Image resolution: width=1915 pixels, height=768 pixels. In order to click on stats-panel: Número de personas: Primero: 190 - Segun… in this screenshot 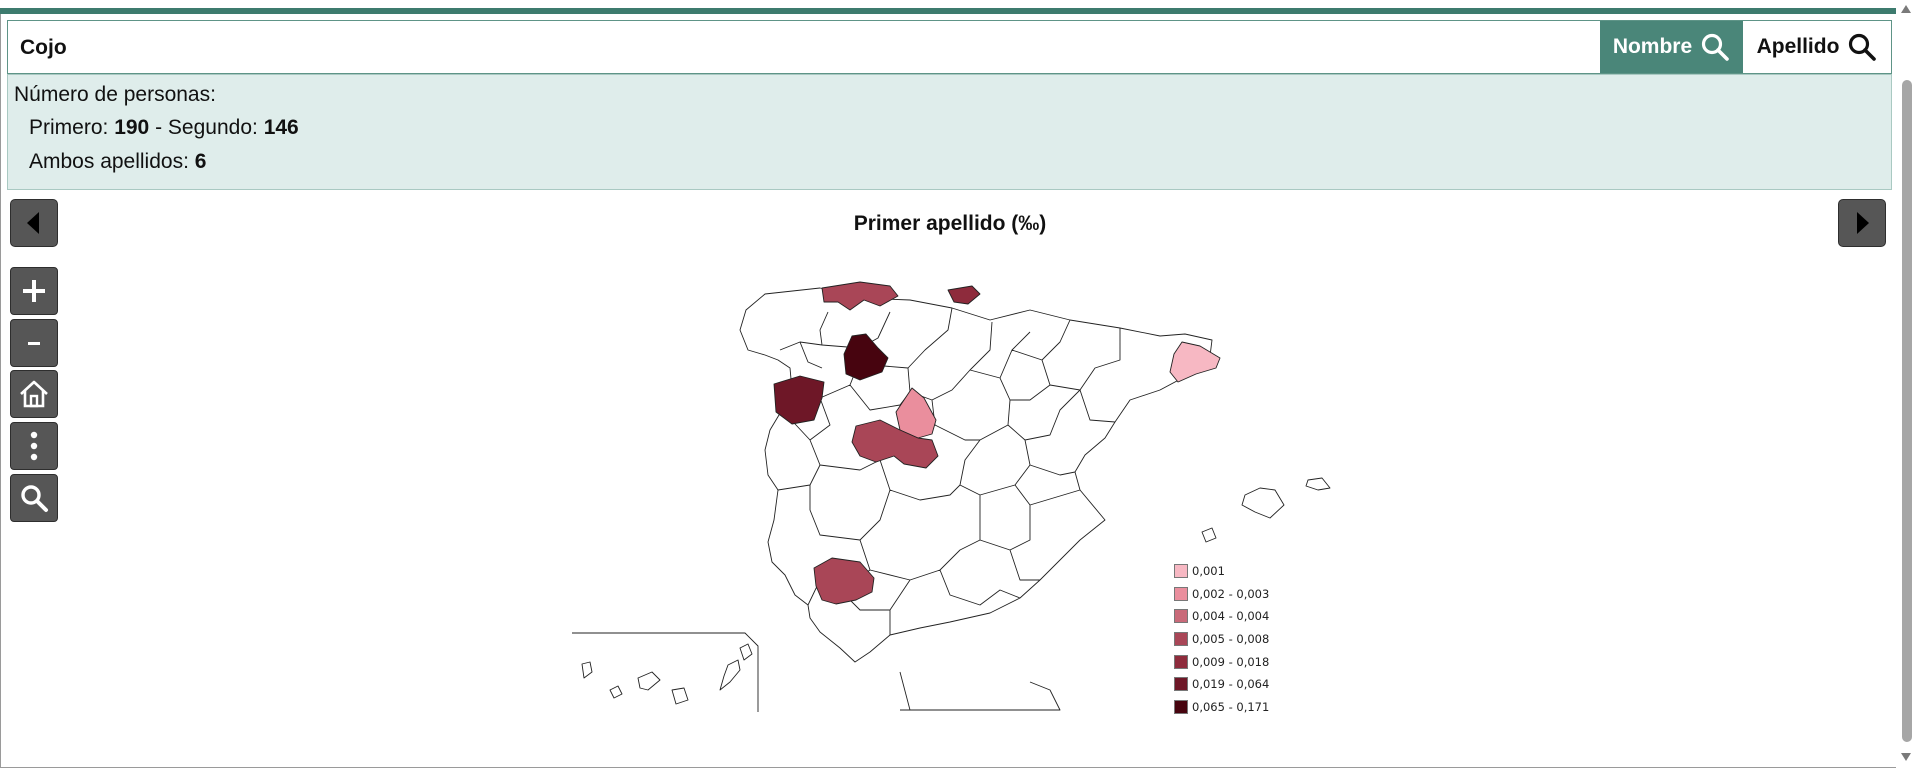, I will do `click(949, 132)`.